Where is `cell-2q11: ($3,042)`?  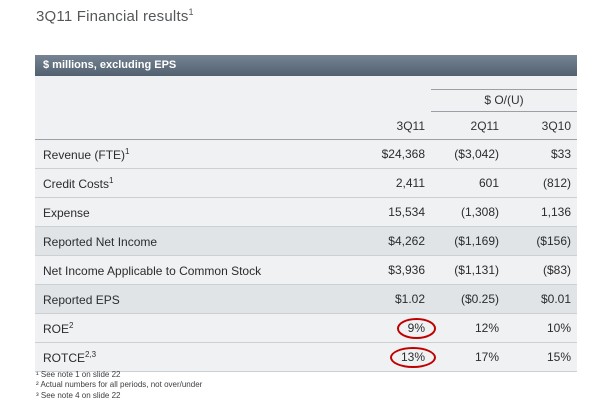 cell-2q11: ($3,042) is located at coordinates (468, 154).